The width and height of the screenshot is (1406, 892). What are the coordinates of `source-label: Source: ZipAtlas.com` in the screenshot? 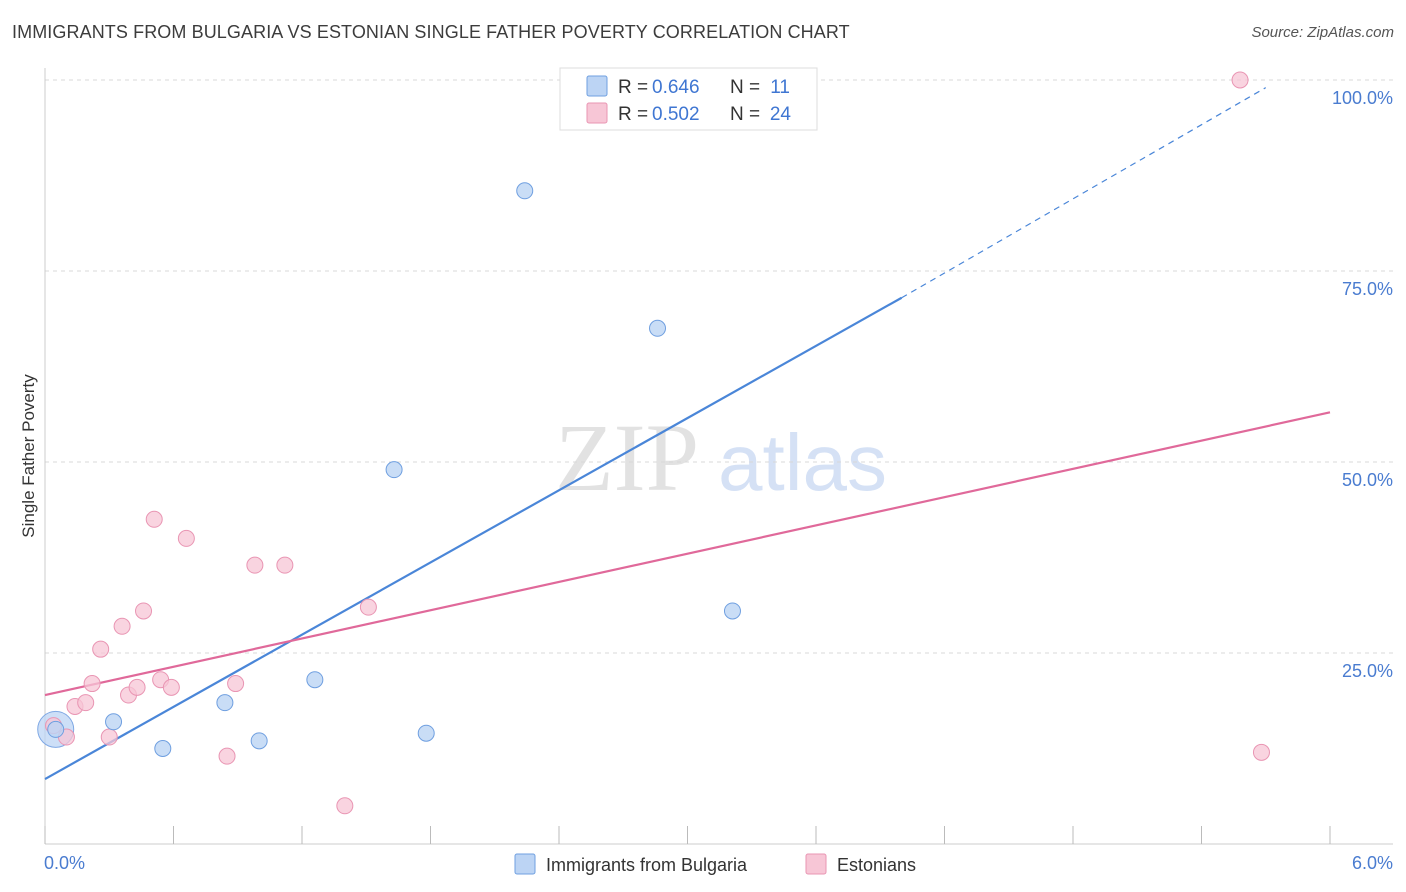 It's located at (1322, 32).